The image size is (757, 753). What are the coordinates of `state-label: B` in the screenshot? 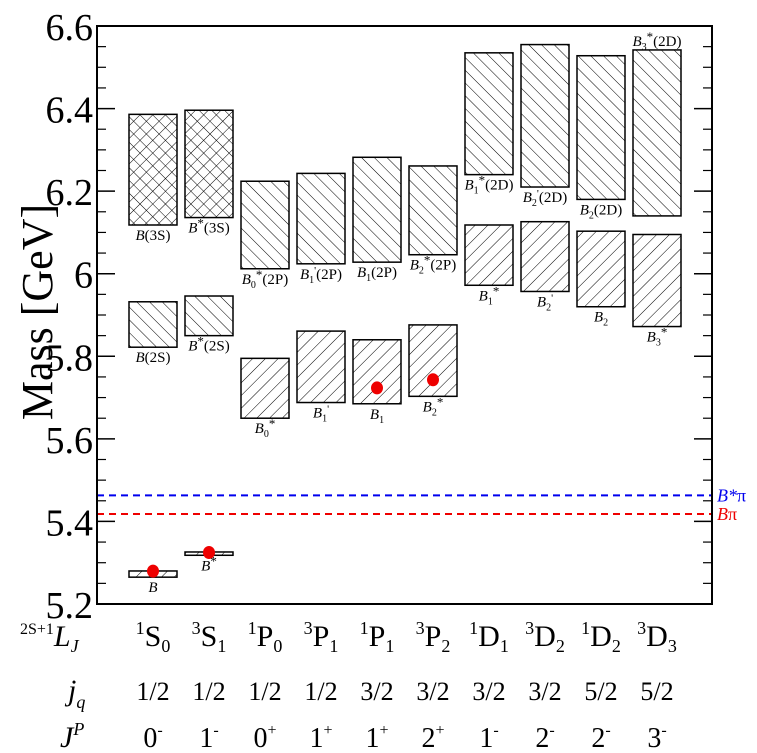 It's located at (152, 588).